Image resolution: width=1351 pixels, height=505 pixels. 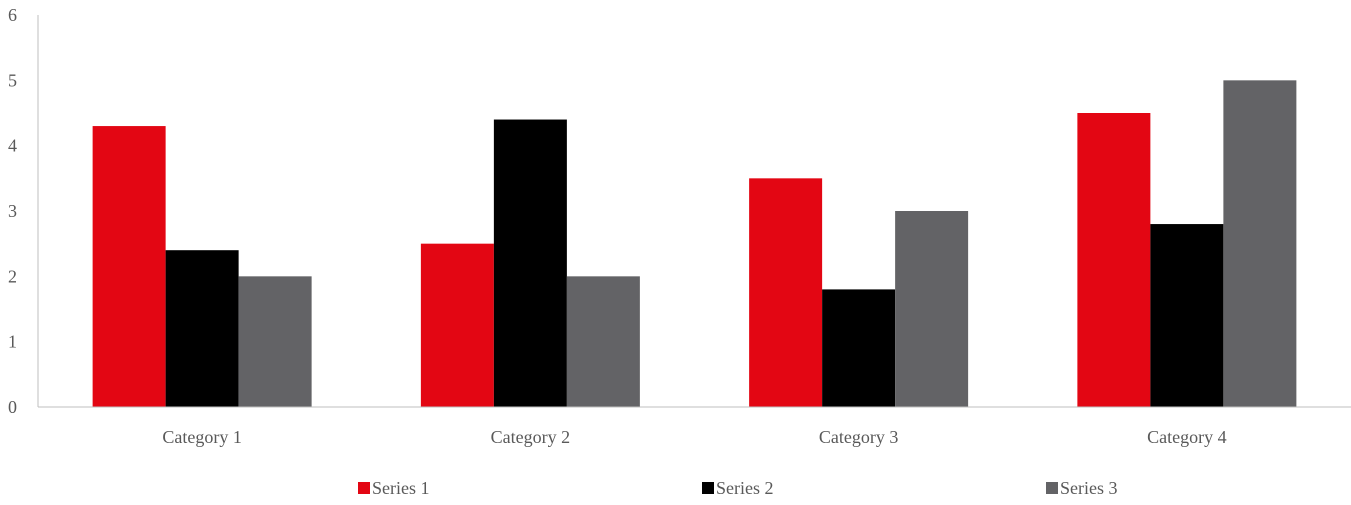 I want to click on legend-item-series-1: Series 1, so click(x=394, y=488).